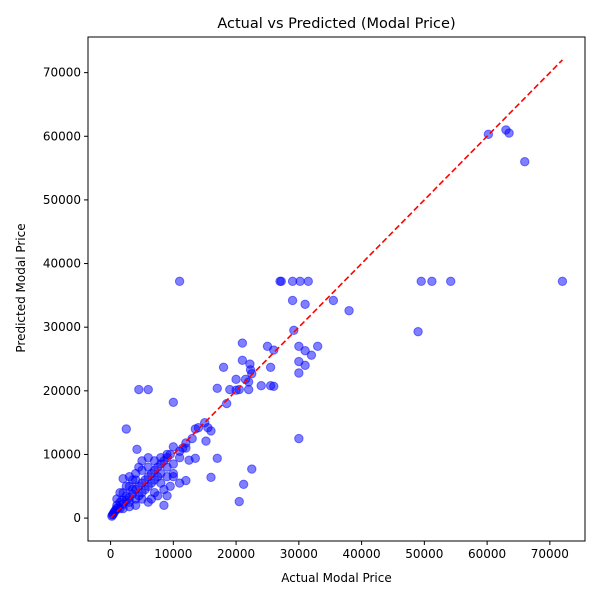 This screenshot has width=600, height=600. What do you see at coordinates (550, 554) in the screenshot?
I see `x-tick-label: 70000` at bounding box center [550, 554].